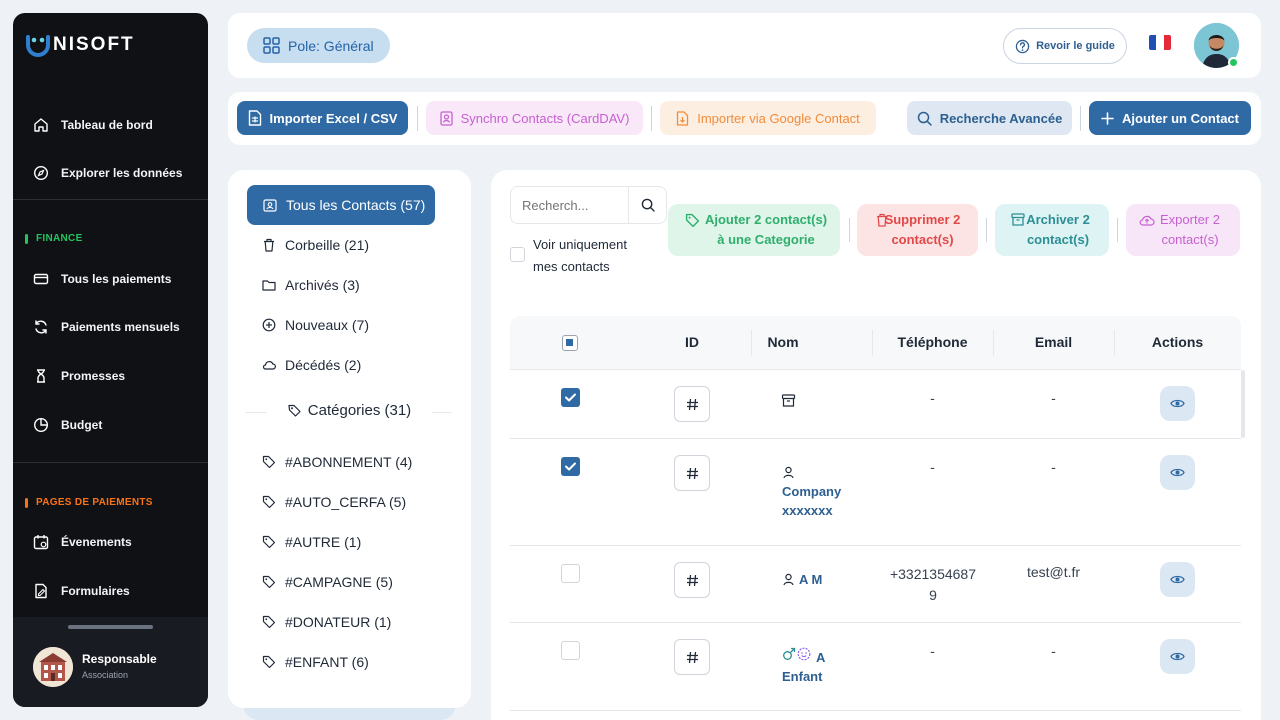 The height and width of the screenshot is (720, 1280). Describe the element at coordinates (803, 667) in the screenshot. I see `contact-name-link: A Enfant` at that location.